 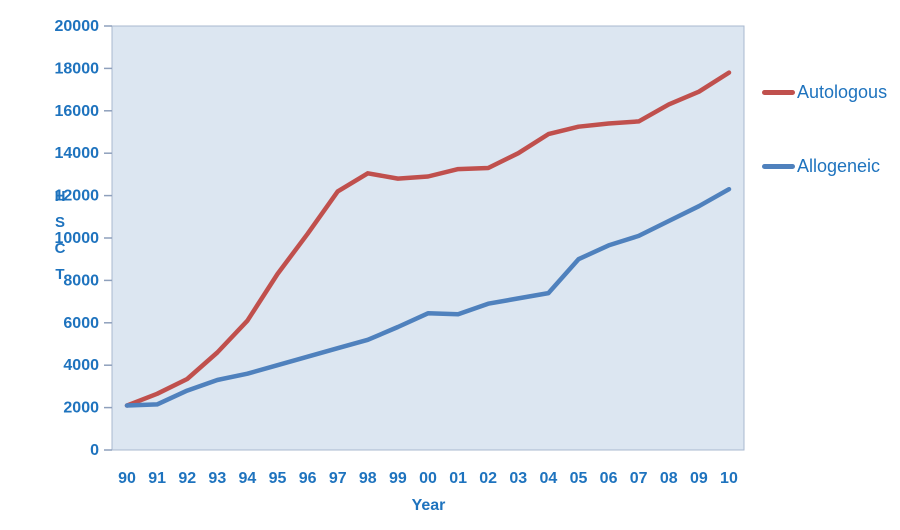 What do you see at coordinates (428, 478) in the screenshot?
I see `x-tick-label: 00` at bounding box center [428, 478].